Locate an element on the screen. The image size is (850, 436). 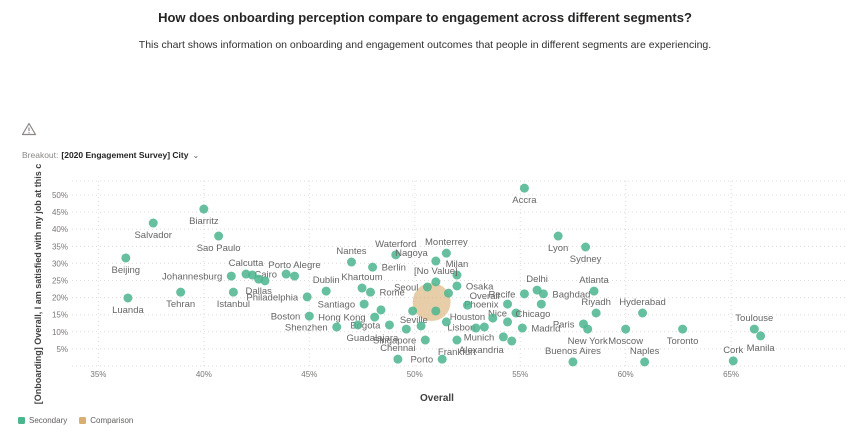
point-label-houston: Houston is located at coordinates (467, 317).